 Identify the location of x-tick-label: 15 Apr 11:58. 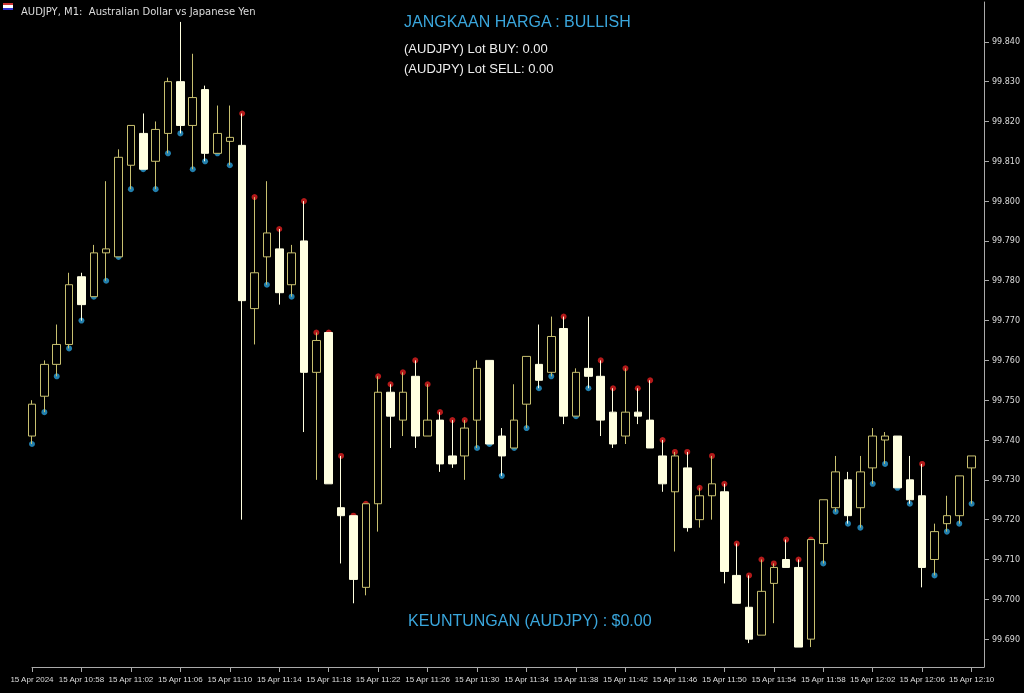
(823, 679).